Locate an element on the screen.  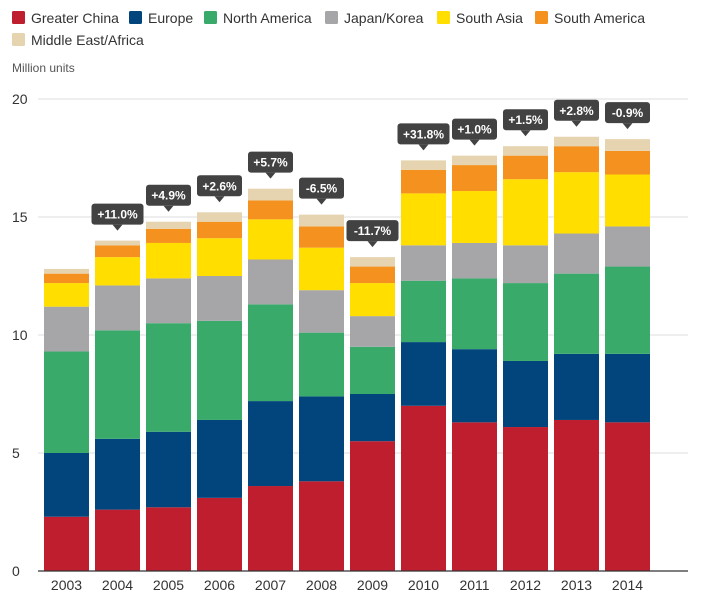
callout-label: +11.0% is located at coordinates (117, 215).